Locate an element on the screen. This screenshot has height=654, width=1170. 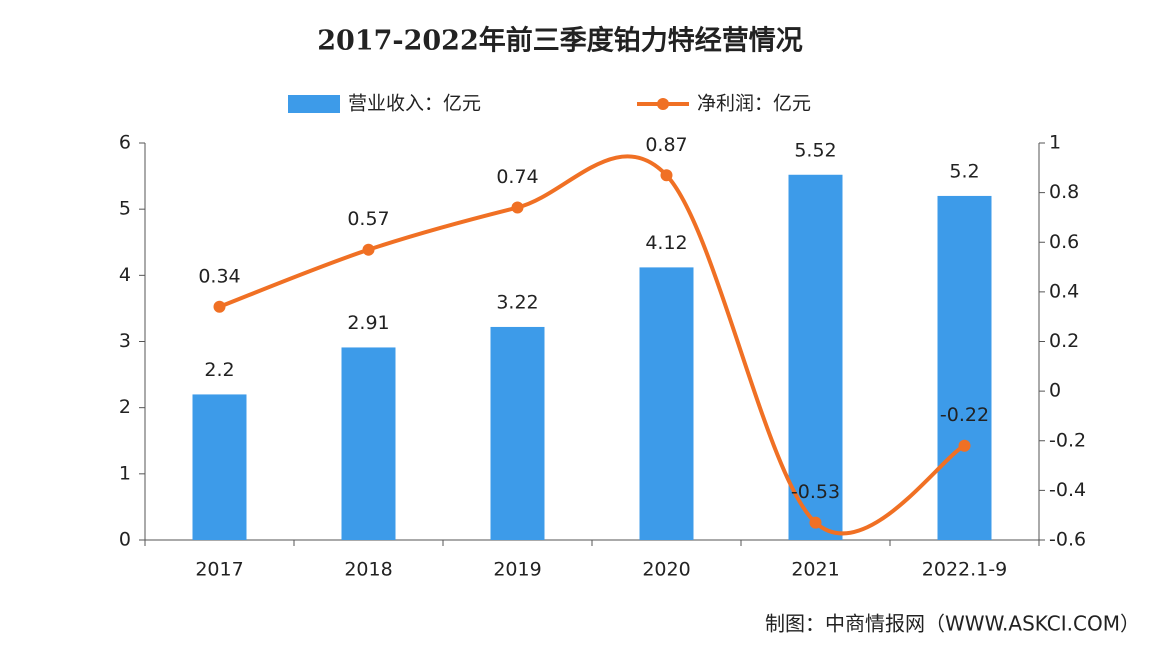
y2-tick-label: 0.8 is located at coordinates (1064, 192).